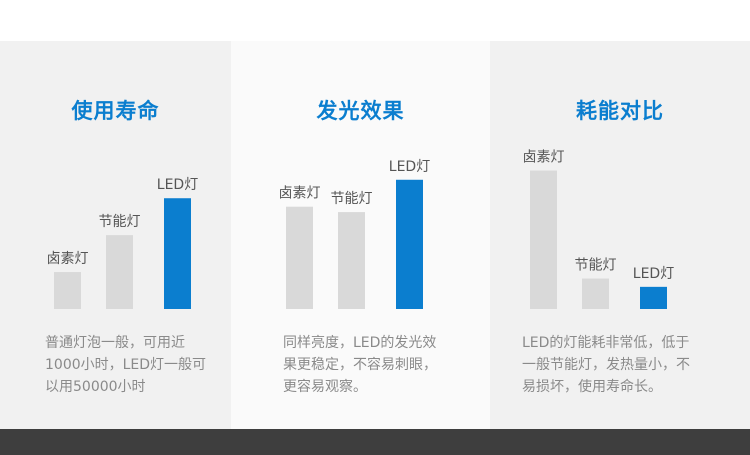 This screenshot has width=750, height=455. Describe the element at coordinates (592, 387) in the screenshot. I see `description-line: 易损坏，使用寿命长。` at that location.